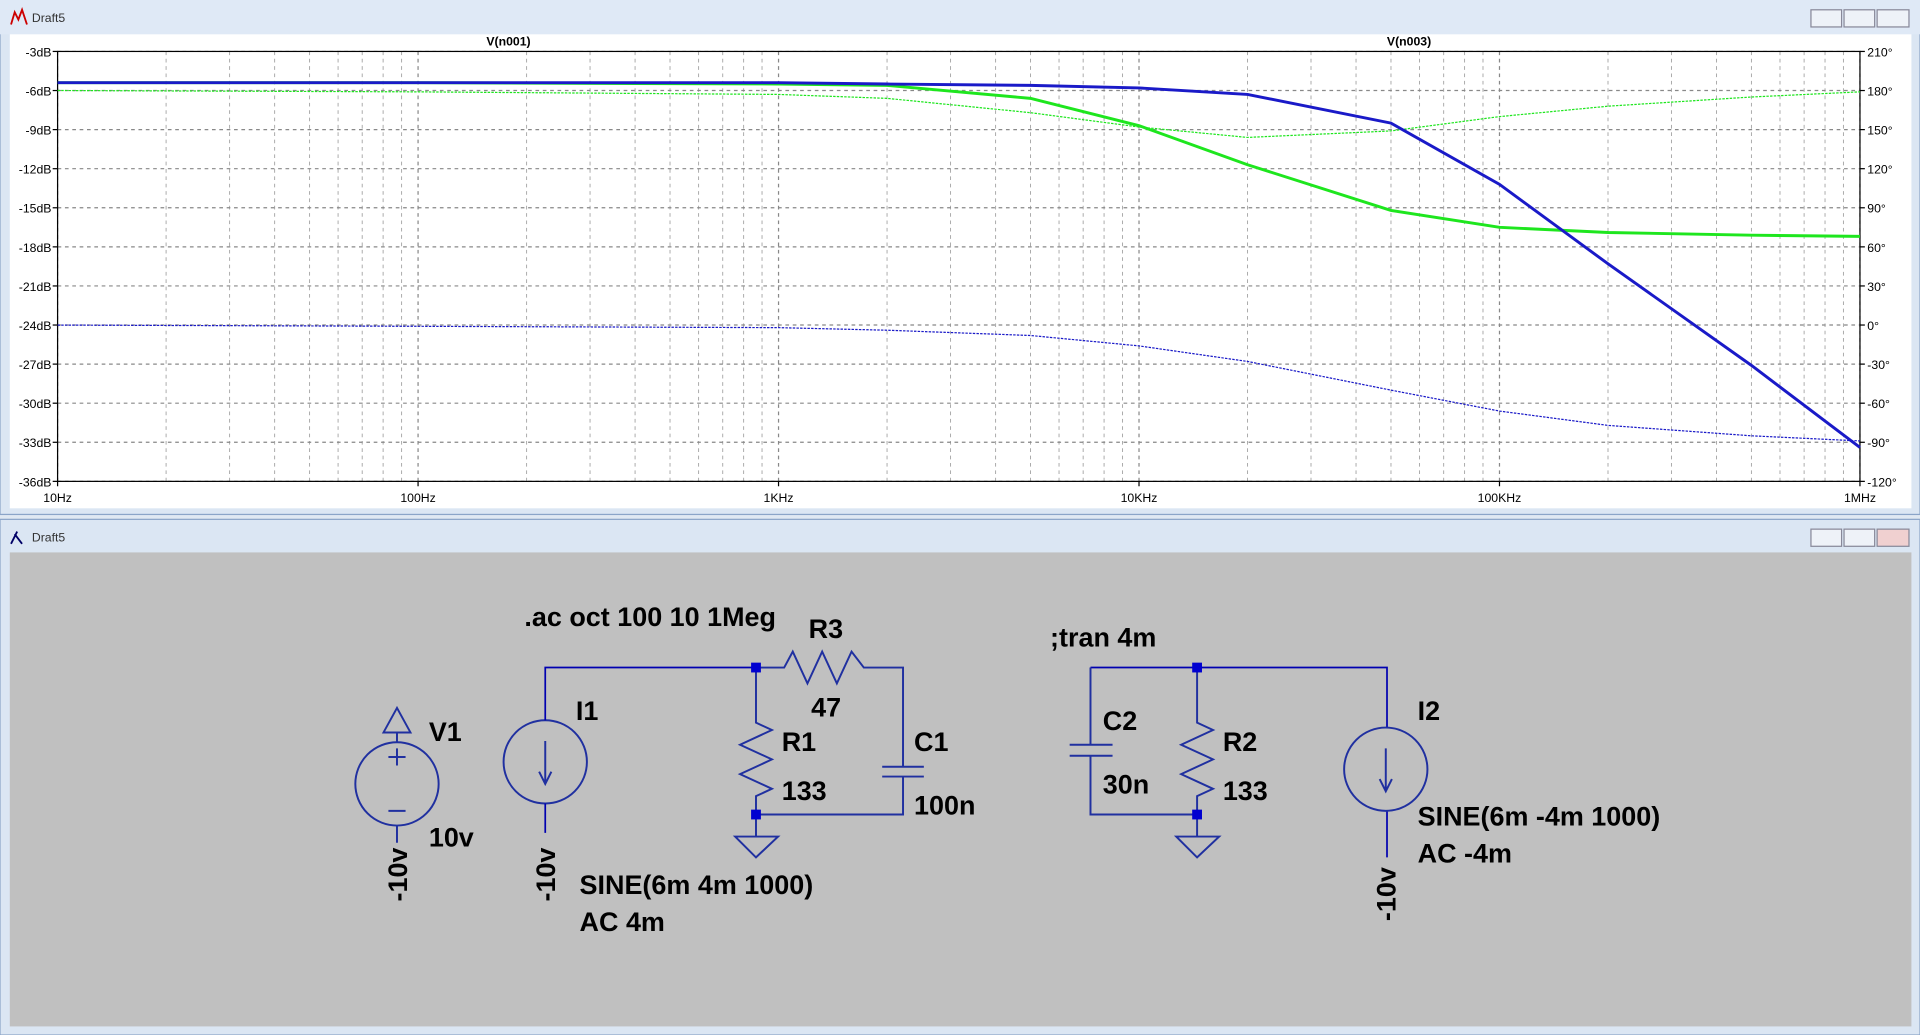  Describe the element at coordinates (35, 170) in the screenshot. I see `y-tick-label: -12dB` at that location.